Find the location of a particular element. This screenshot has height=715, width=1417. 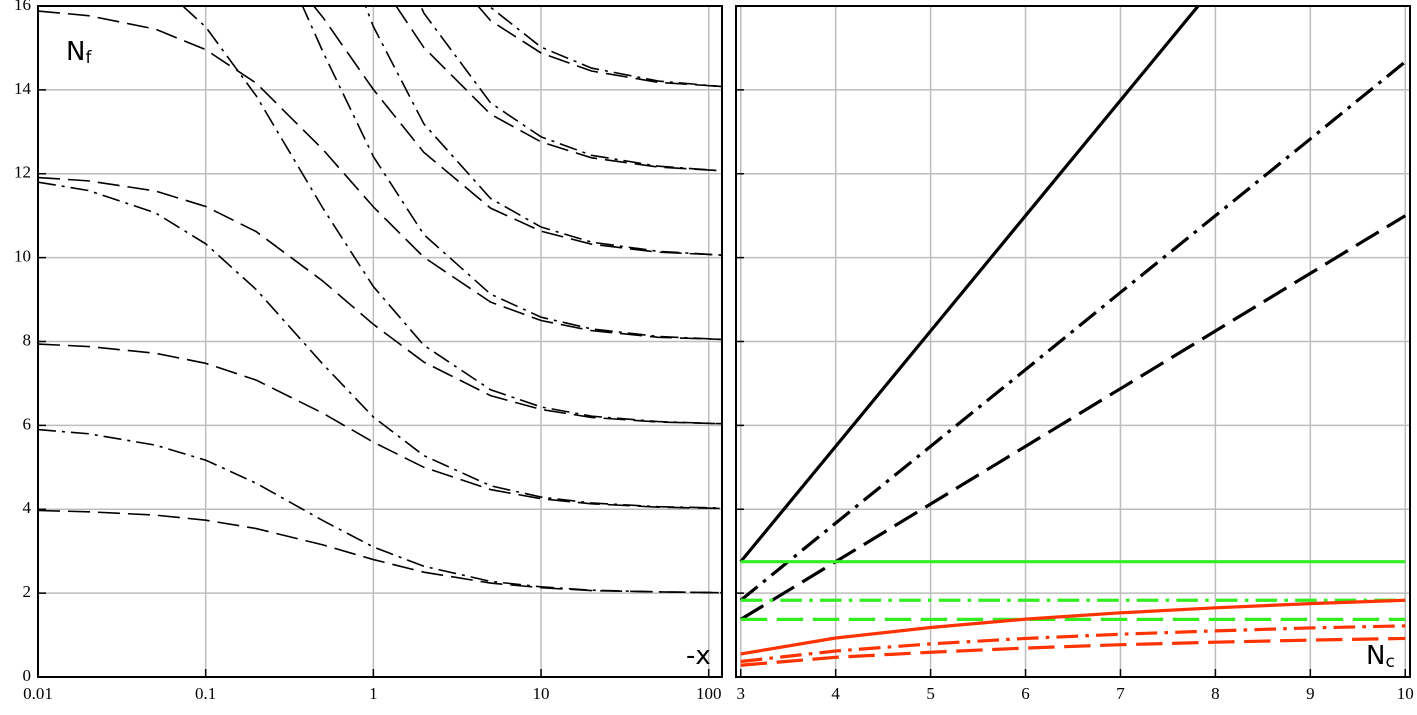

y-tick-label: 12 is located at coordinates (22, 172).